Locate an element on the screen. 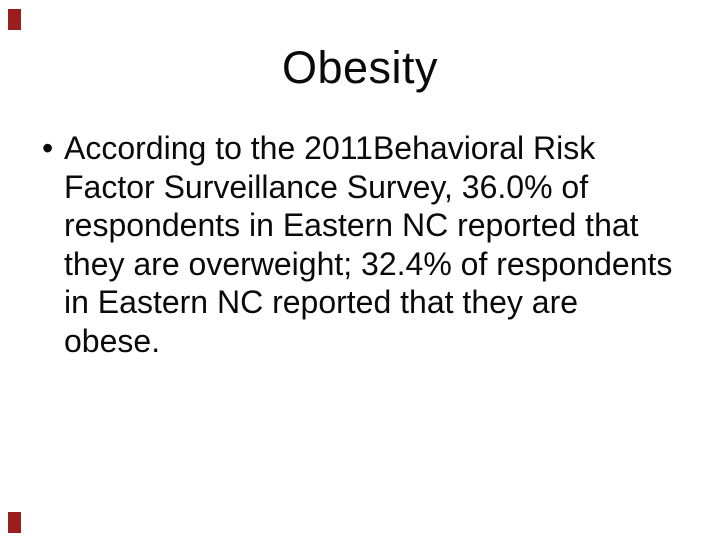 The height and width of the screenshot is (540, 720). body-text-line: respondents in Eastern NC reported that is located at coordinates (351, 225).